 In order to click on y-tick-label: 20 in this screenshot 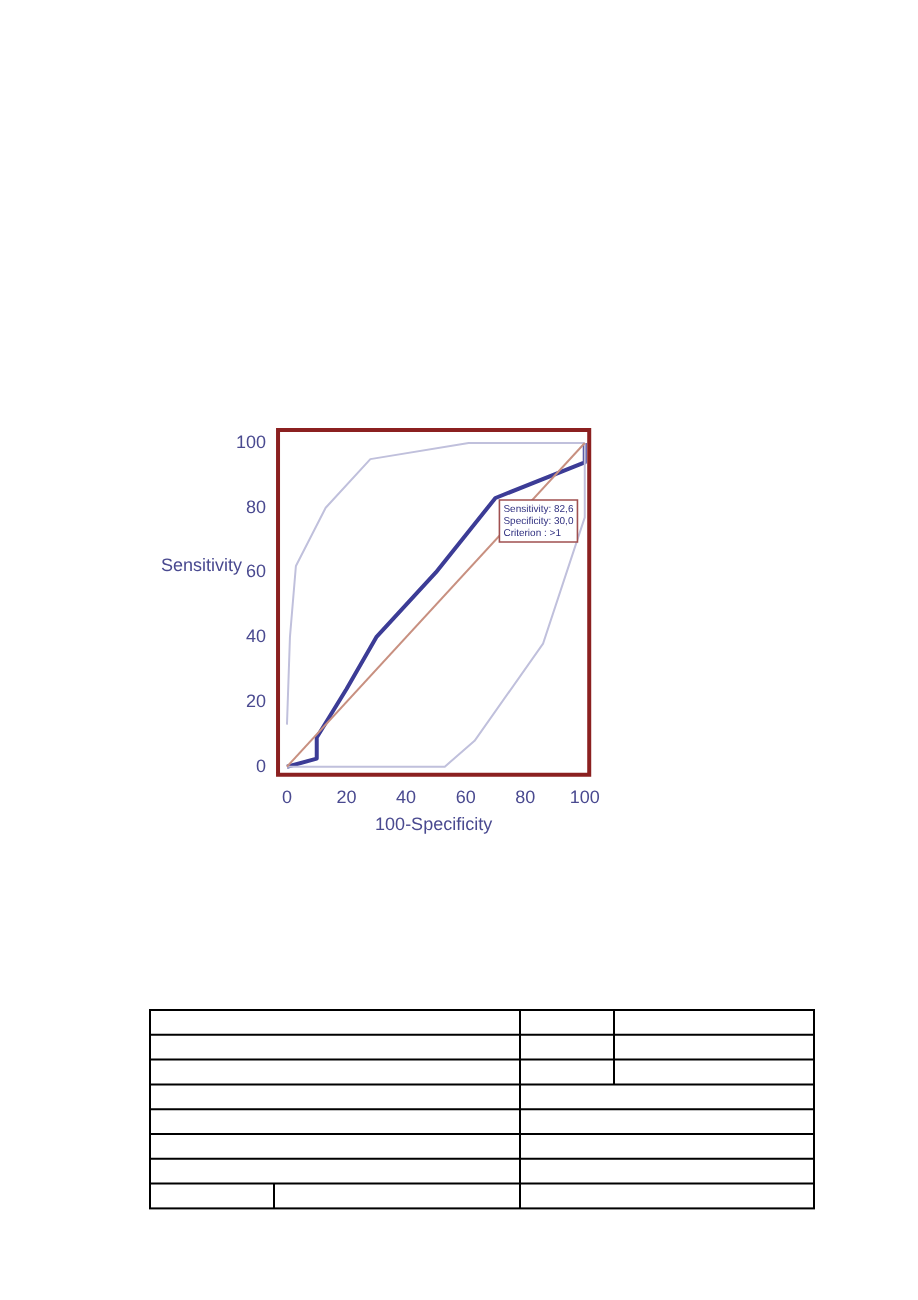, I will do `click(256, 700)`.